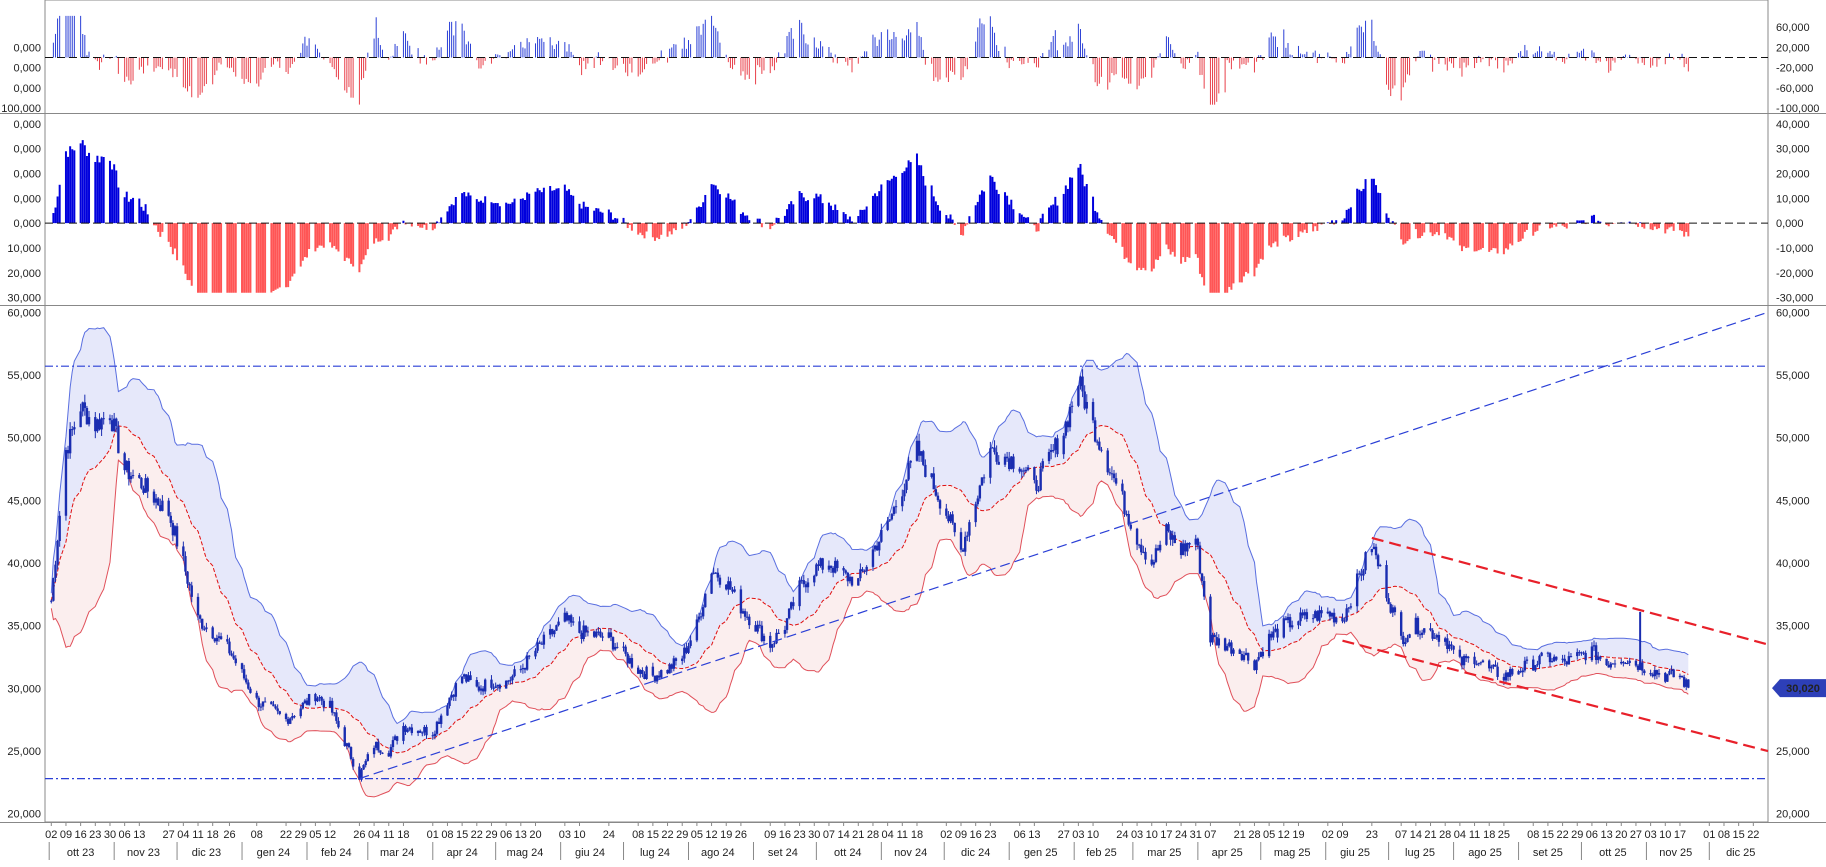  What do you see at coordinates (1793, 501) in the screenshot?
I see `y-tick-label-right: 45,000` at bounding box center [1793, 501].